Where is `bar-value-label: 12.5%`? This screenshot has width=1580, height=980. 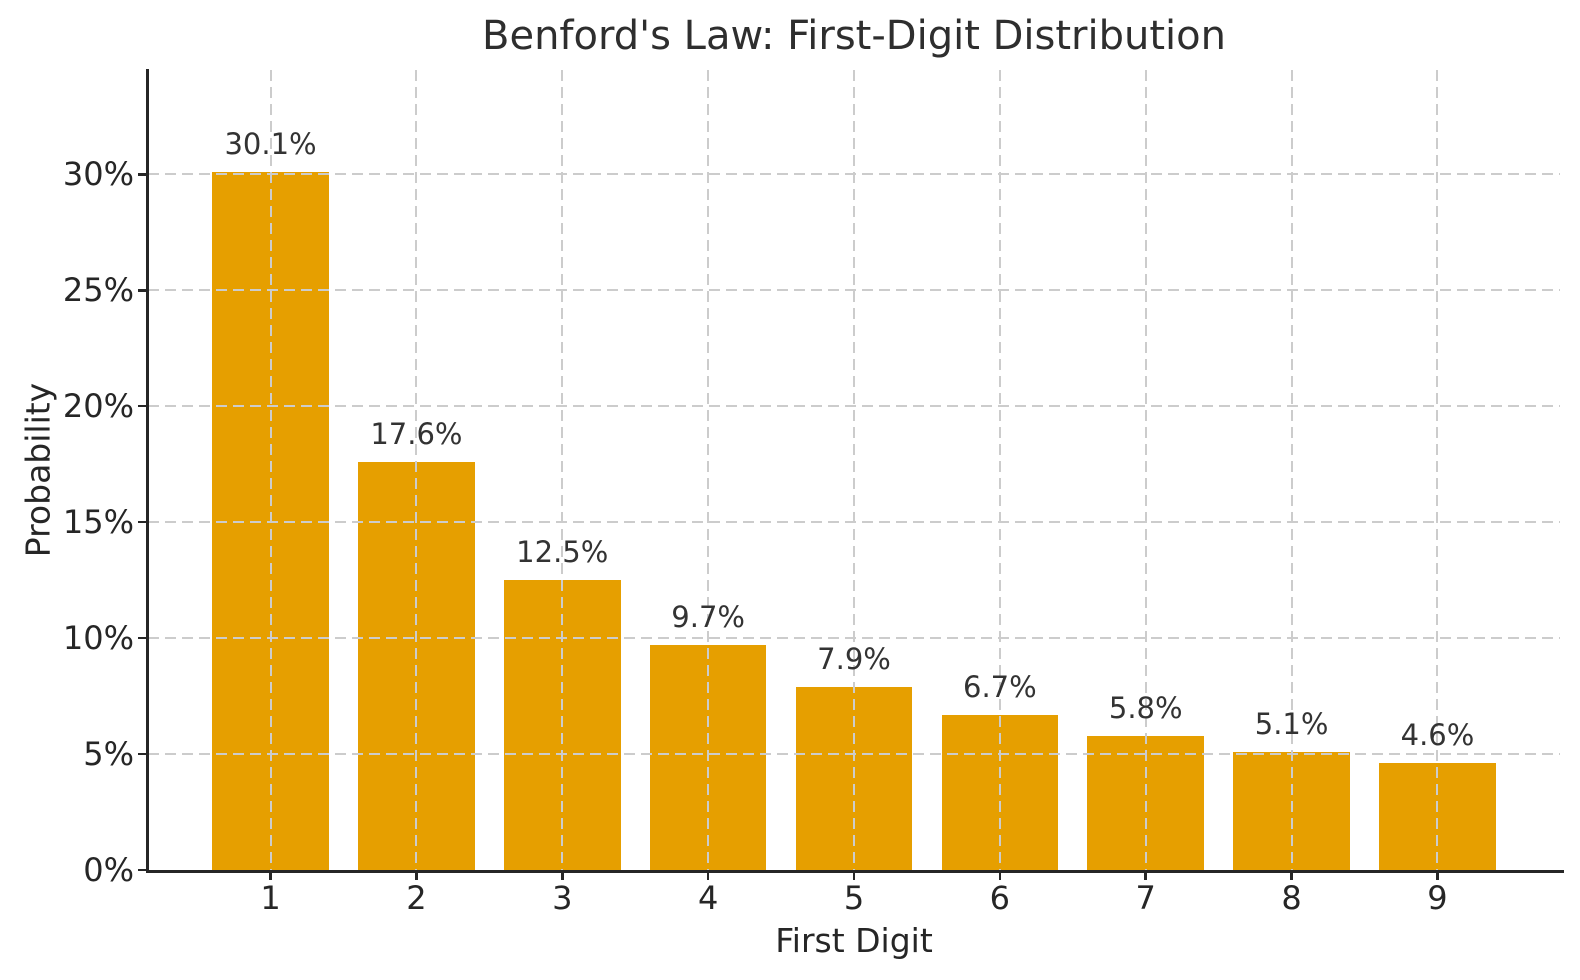
bar-value-label: 12.5% is located at coordinates (562, 552).